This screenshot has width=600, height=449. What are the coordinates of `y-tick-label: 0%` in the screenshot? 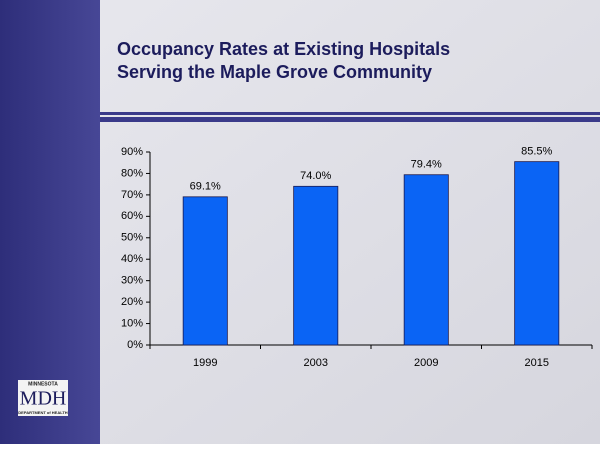 It's located at (135, 345).